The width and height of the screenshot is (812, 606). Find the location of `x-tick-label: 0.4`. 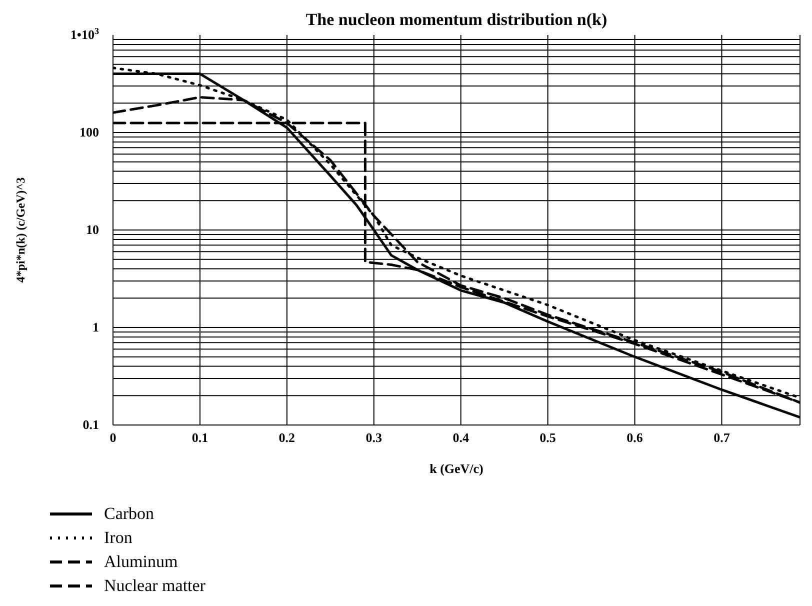

x-tick-label: 0.4 is located at coordinates (461, 438).